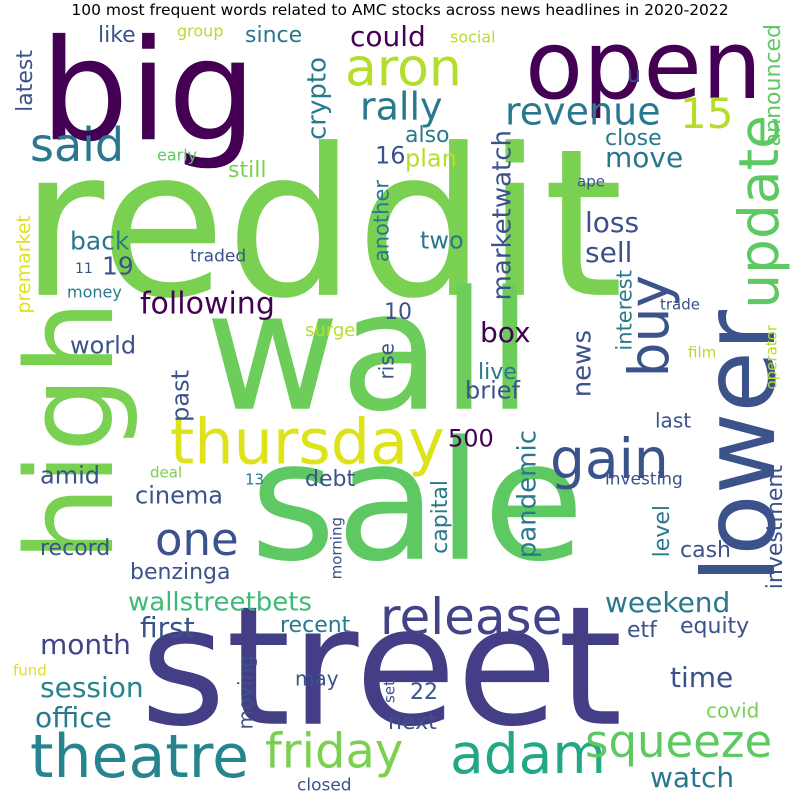  What do you see at coordinates (381, 221) in the screenshot?
I see `word-another: another` at bounding box center [381, 221].